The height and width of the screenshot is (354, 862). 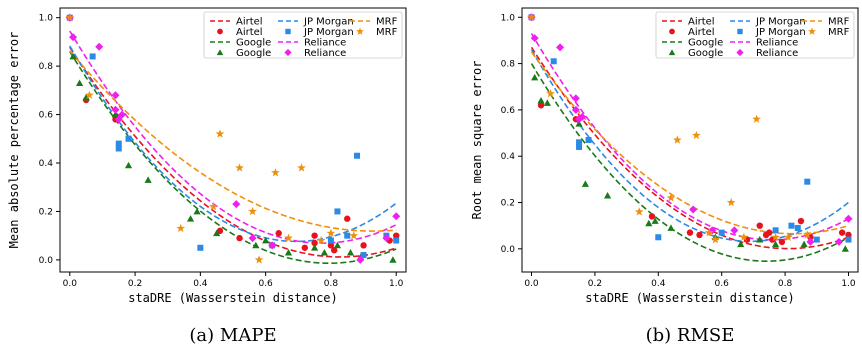 I want to click on y-axis-label: Root mean square error, so click(x=477, y=140).